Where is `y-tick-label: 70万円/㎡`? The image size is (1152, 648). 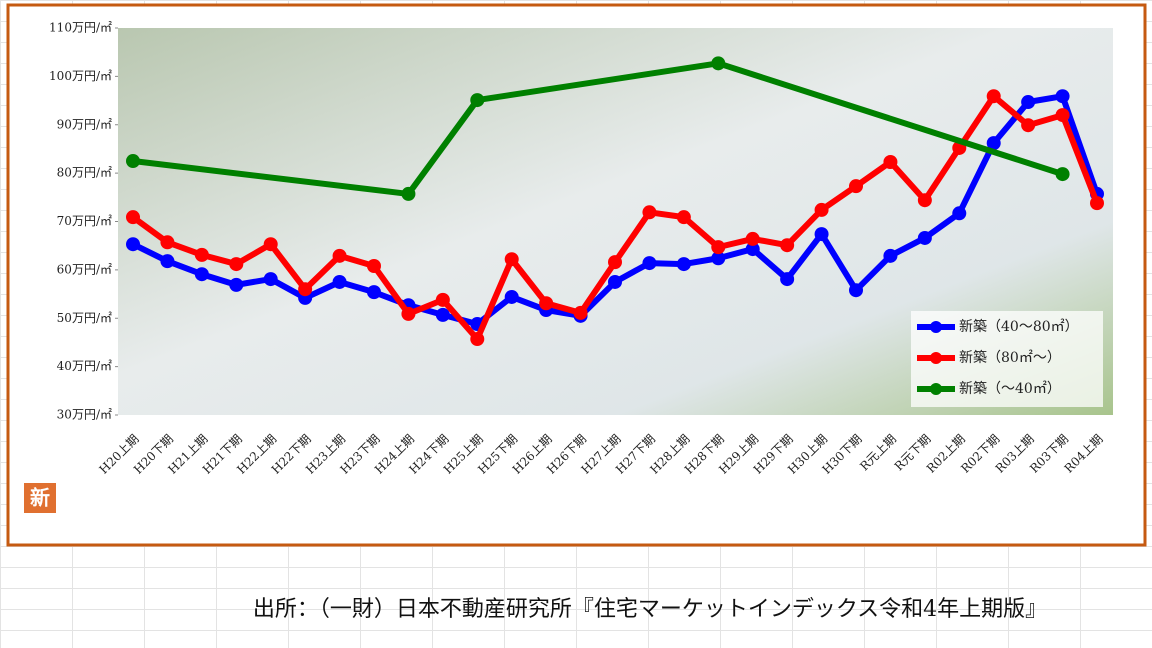 y-tick-label: 70万円/㎡ is located at coordinates (84, 221).